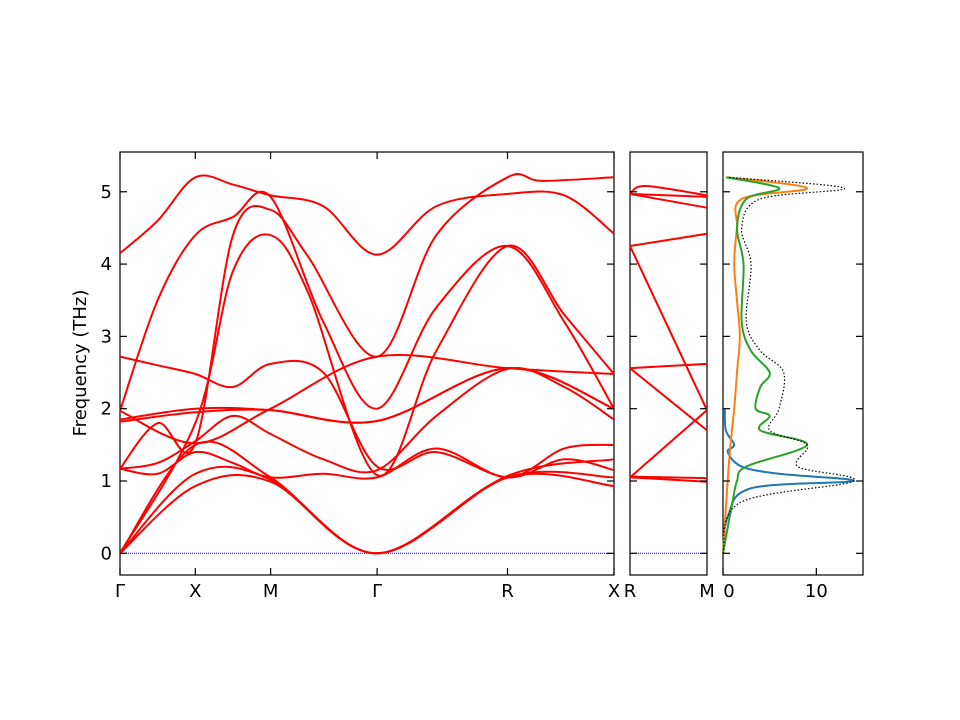  I want to click on dos-ticks: 0 10, so click(792, 396).